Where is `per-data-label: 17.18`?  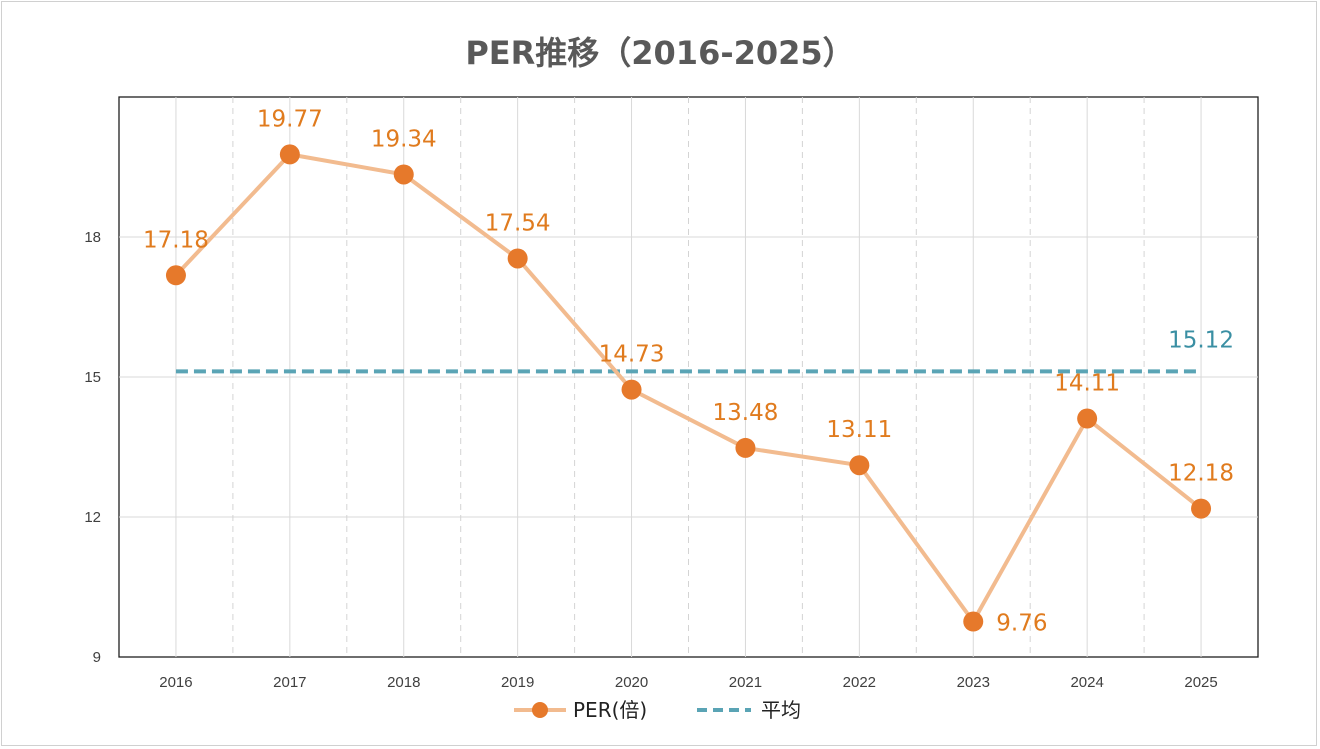 per-data-label: 17.18 is located at coordinates (176, 240).